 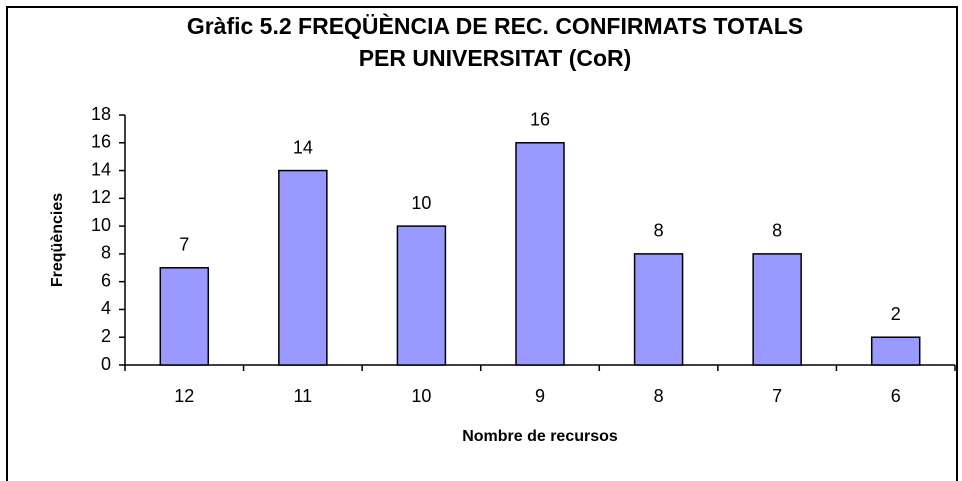 I want to click on y-tick-label: 18, so click(x=101, y=114).